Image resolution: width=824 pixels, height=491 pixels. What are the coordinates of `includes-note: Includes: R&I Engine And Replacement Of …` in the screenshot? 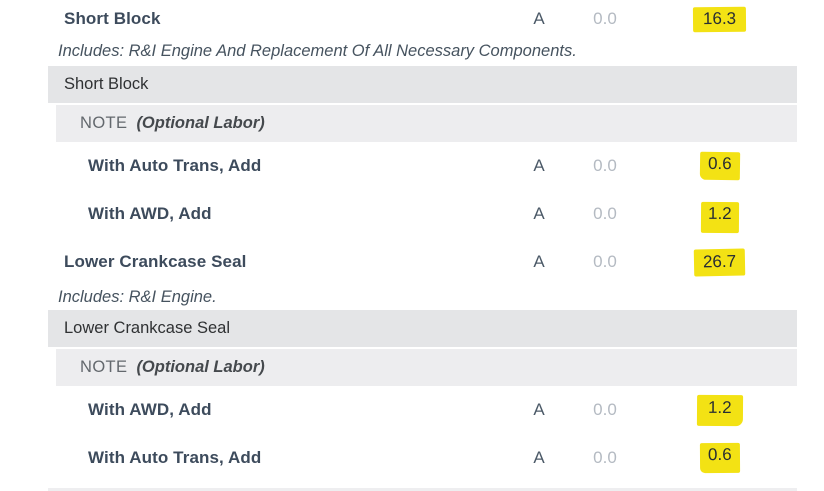 It's located at (412, 51).